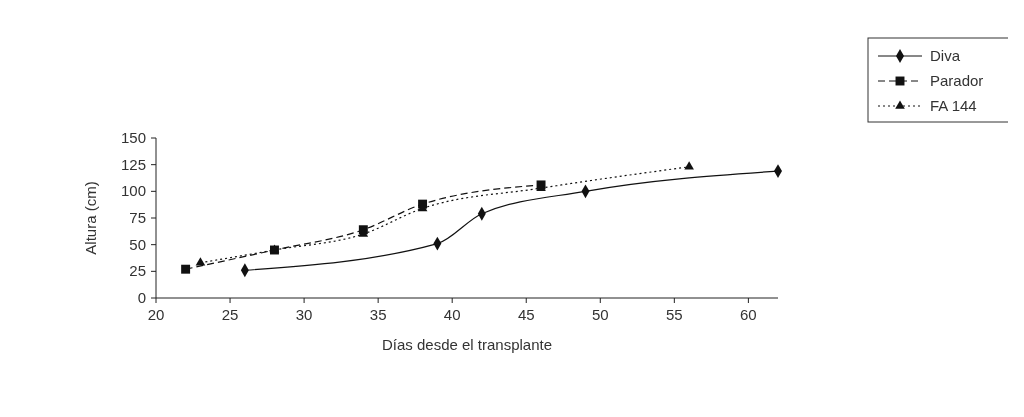  Describe the element at coordinates (467, 344) in the screenshot. I see `x-axis-title: Días desde el transplante` at that location.